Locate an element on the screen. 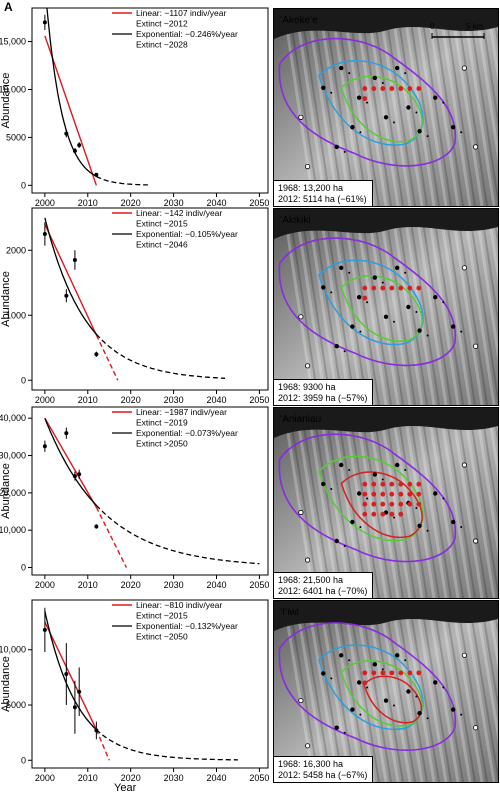 The height and width of the screenshot is (800, 500). y-tick-label: 20,000 is located at coordinates (13, 493).